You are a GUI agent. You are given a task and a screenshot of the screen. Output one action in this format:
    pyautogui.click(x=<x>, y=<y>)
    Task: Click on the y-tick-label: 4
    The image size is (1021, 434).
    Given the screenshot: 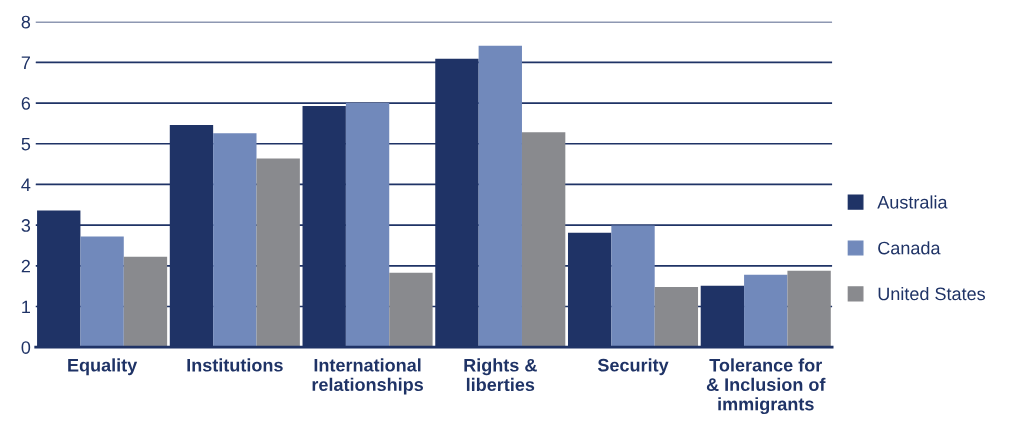 What is the action you would take?
    pyautogui.click(x=26, y=184)
    